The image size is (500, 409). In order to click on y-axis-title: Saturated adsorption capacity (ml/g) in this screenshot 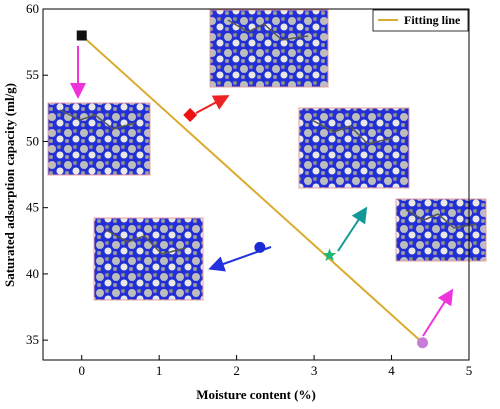, I will do `click(9, 185)`.